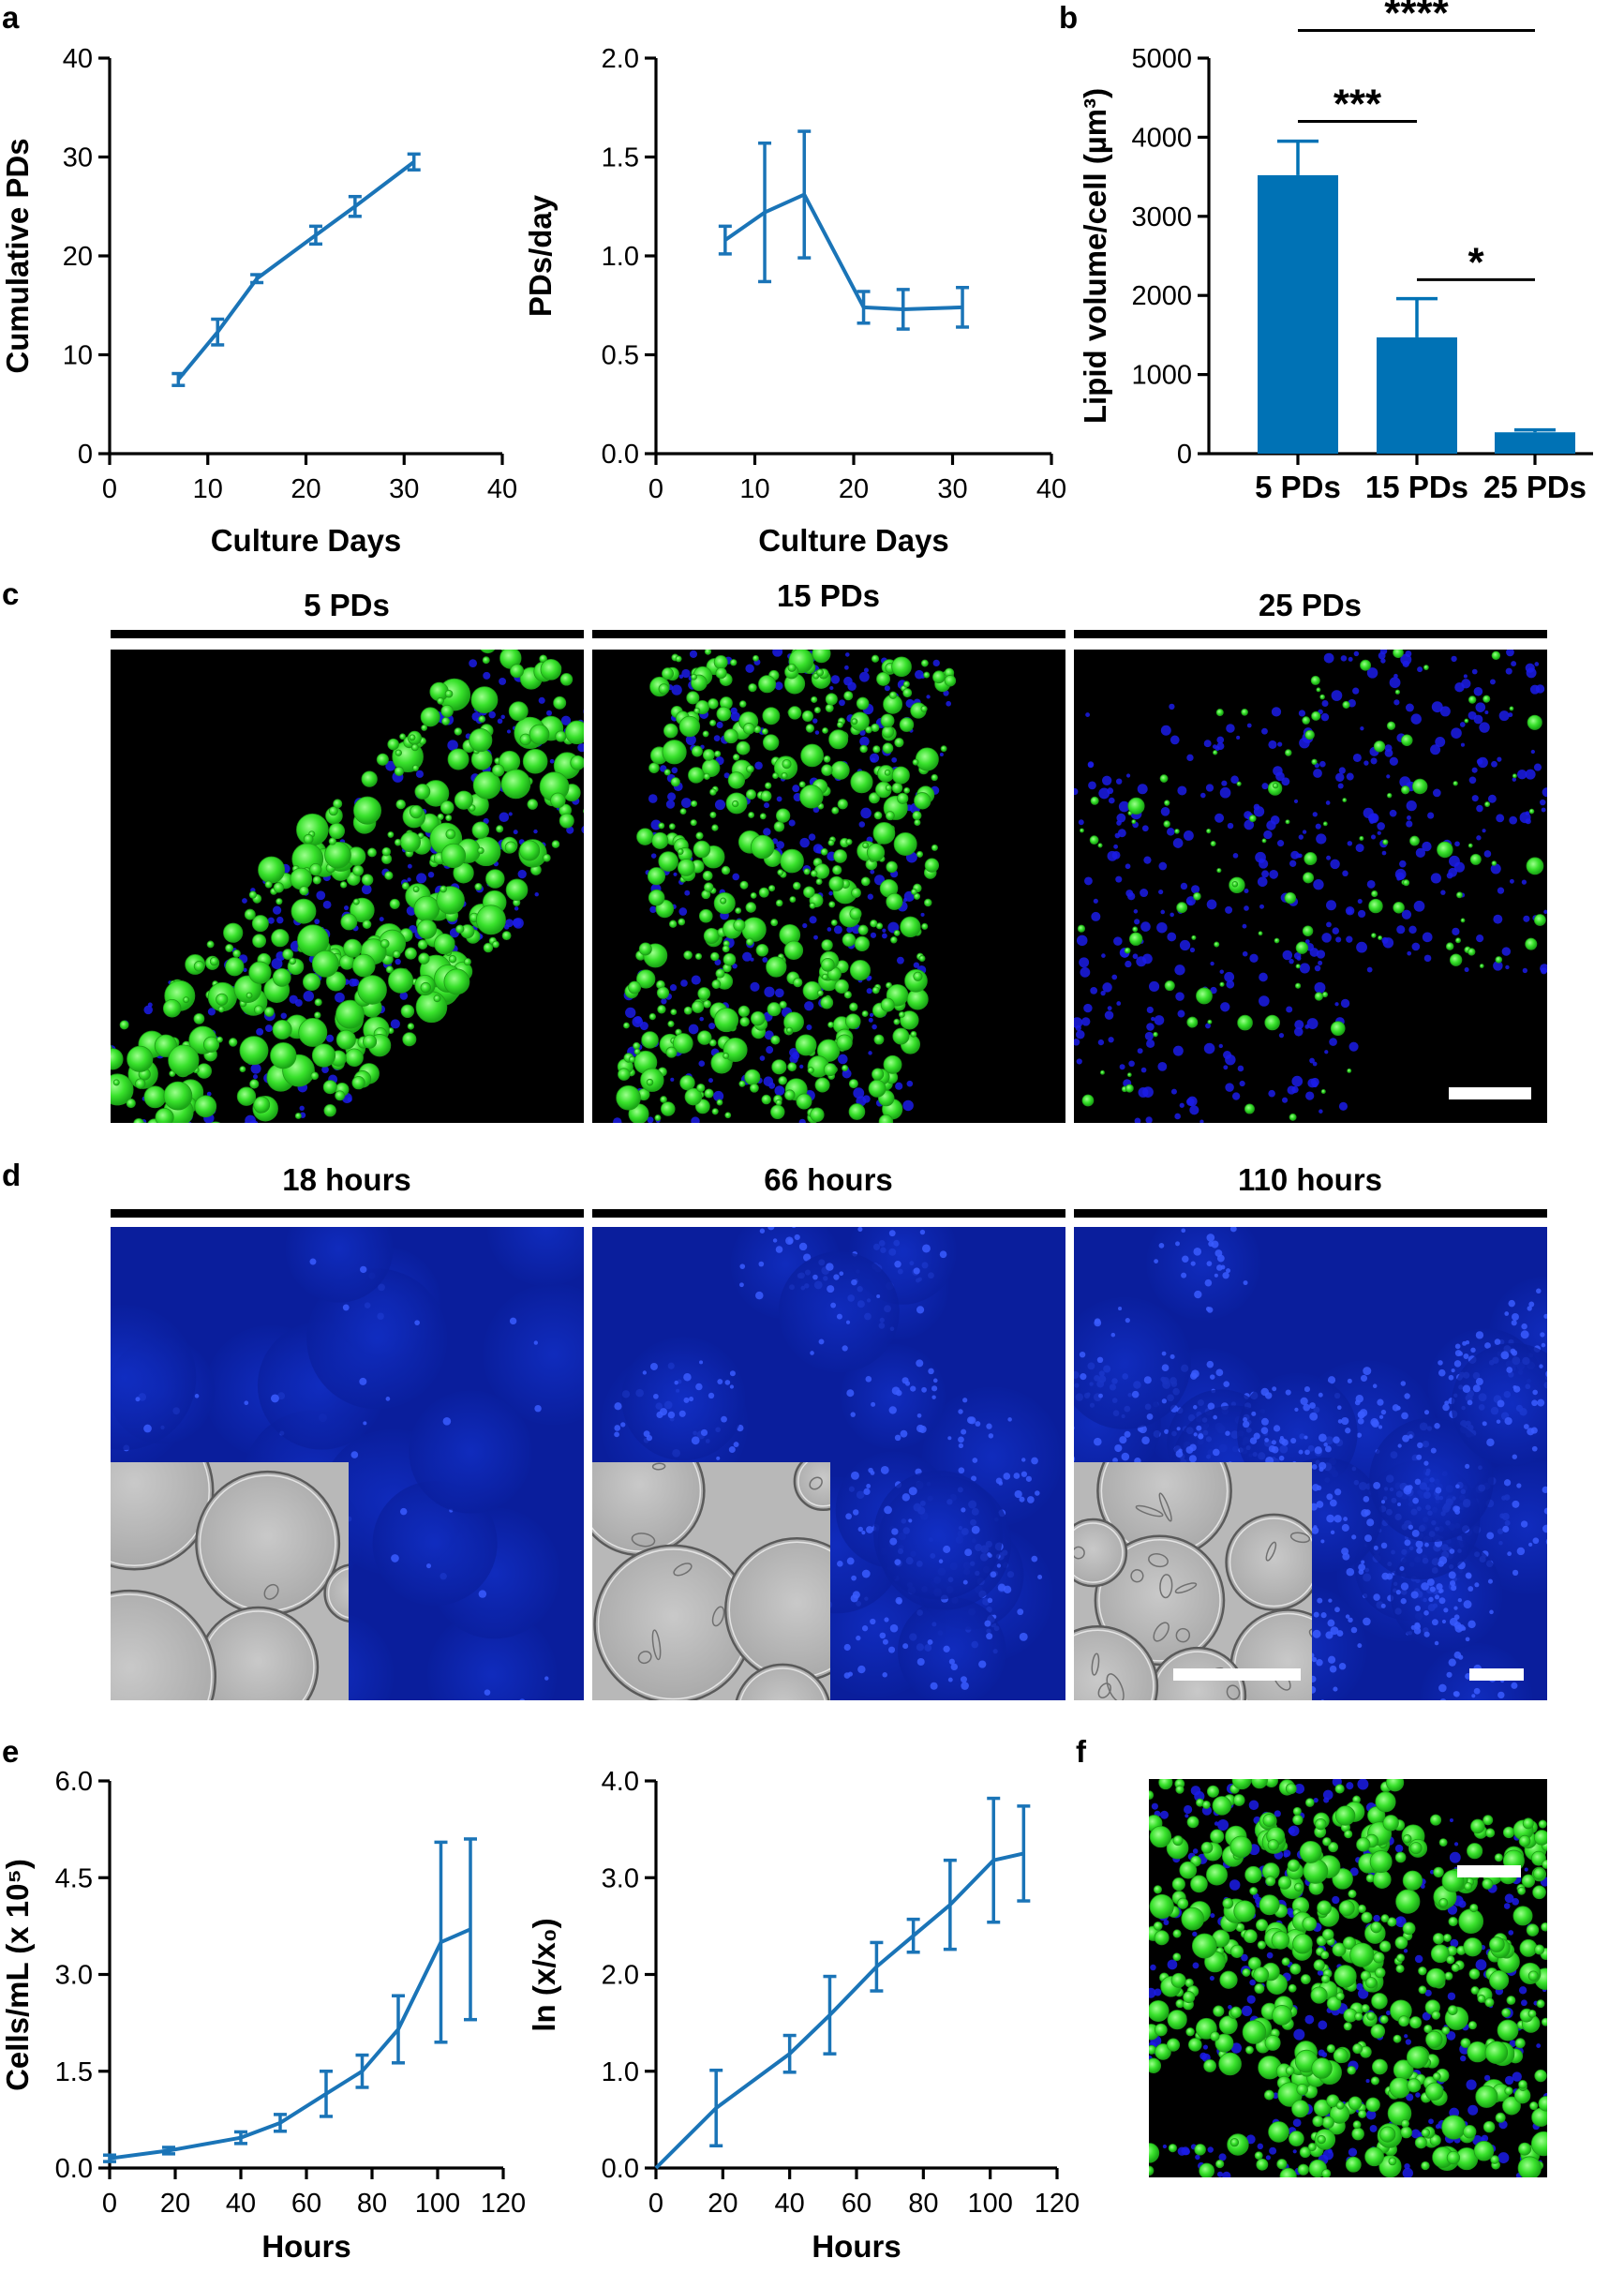 The width and height of the screenshot is (1624, 2273). What do you see at coordinates (711, 1581) in the screenshot?
I see `brightfield-inset-66-hours` at bounding box center [711, 1581].